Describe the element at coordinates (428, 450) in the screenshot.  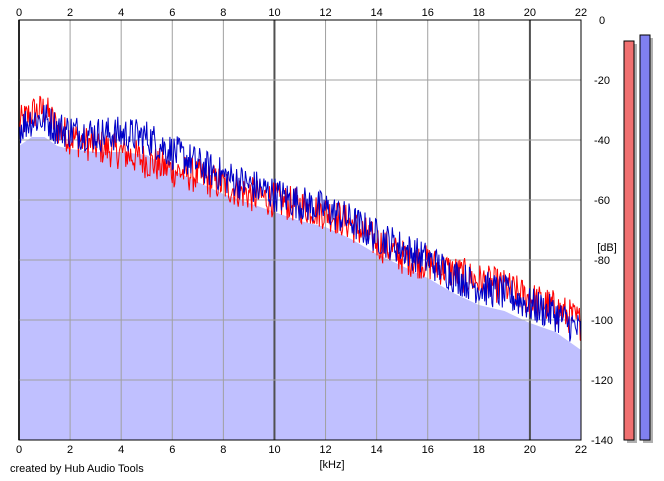
I see `x-tick-label-bottom: 16` at that location.